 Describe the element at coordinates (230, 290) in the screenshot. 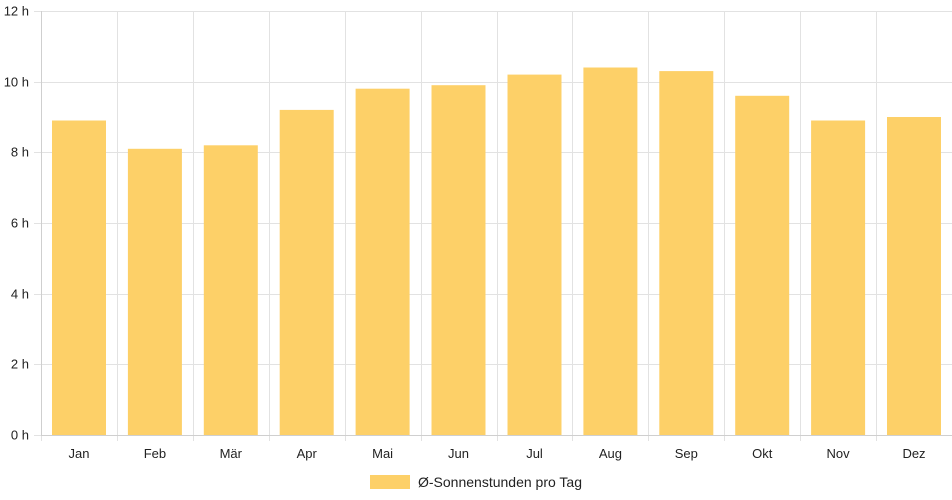

I see `bar-mär` at that location.